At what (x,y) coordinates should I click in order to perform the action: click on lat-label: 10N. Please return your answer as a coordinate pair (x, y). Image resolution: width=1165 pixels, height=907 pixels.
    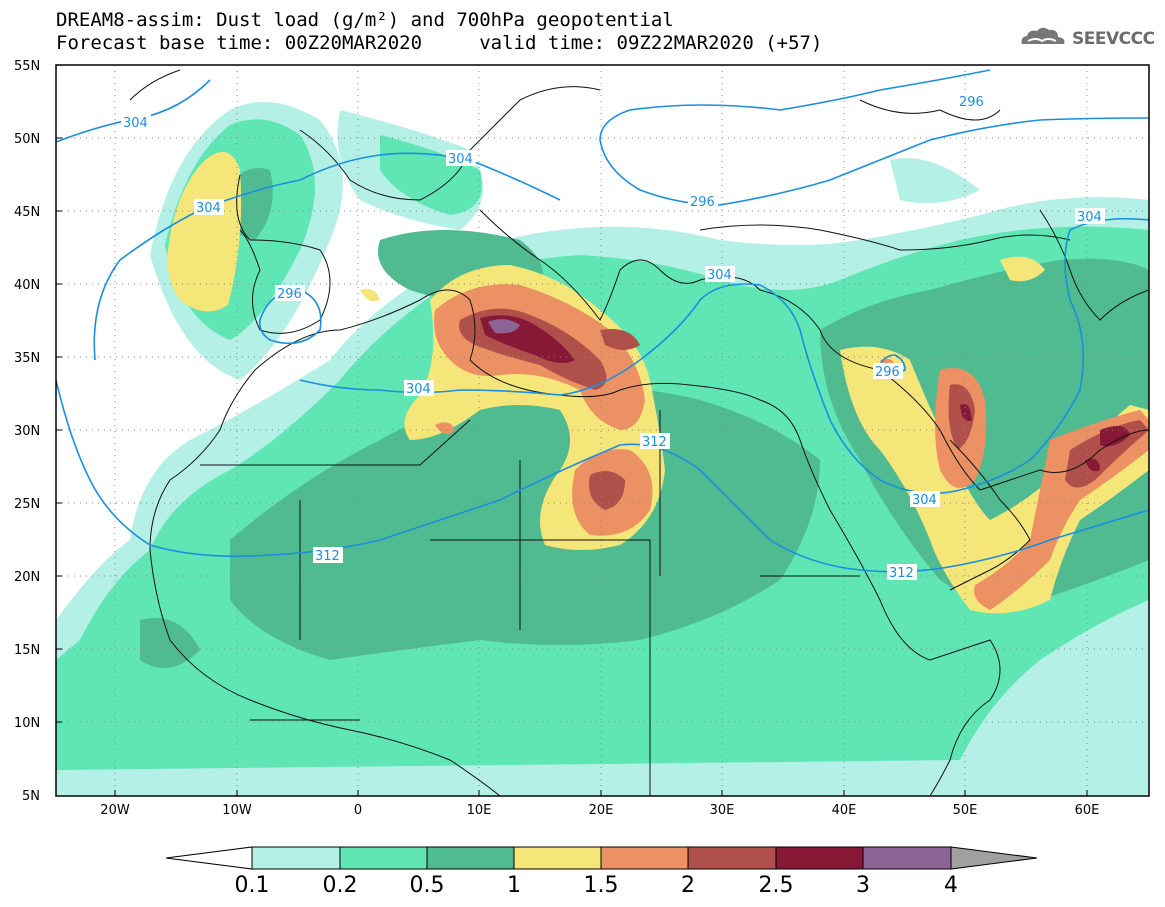
    Looking at the image, I should click on (27, 723).